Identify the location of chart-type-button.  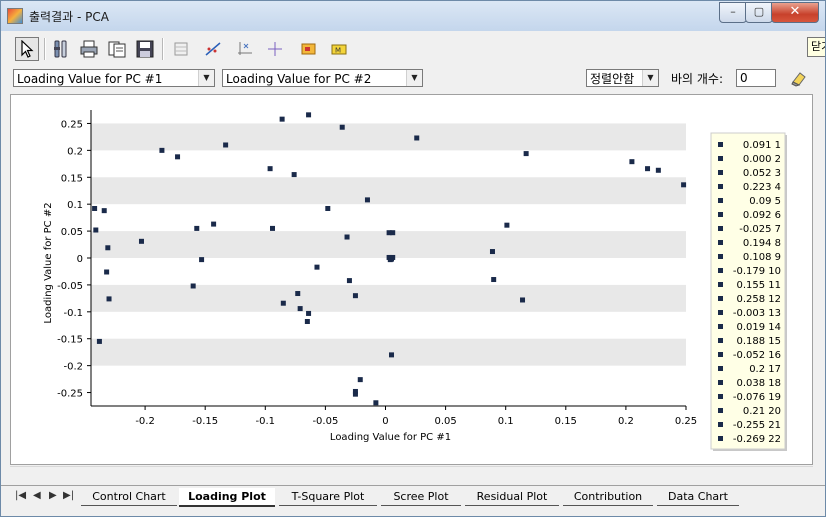
(181, 49).